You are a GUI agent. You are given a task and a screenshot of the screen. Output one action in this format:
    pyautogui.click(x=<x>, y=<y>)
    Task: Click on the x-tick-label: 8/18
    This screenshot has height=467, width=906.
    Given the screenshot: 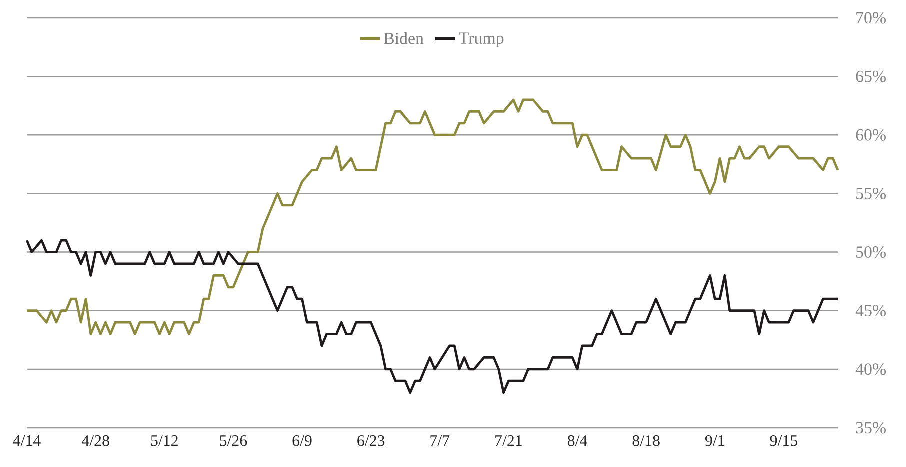 What is the action you would take?
    pyautogui.click(x=646, y=441)
    